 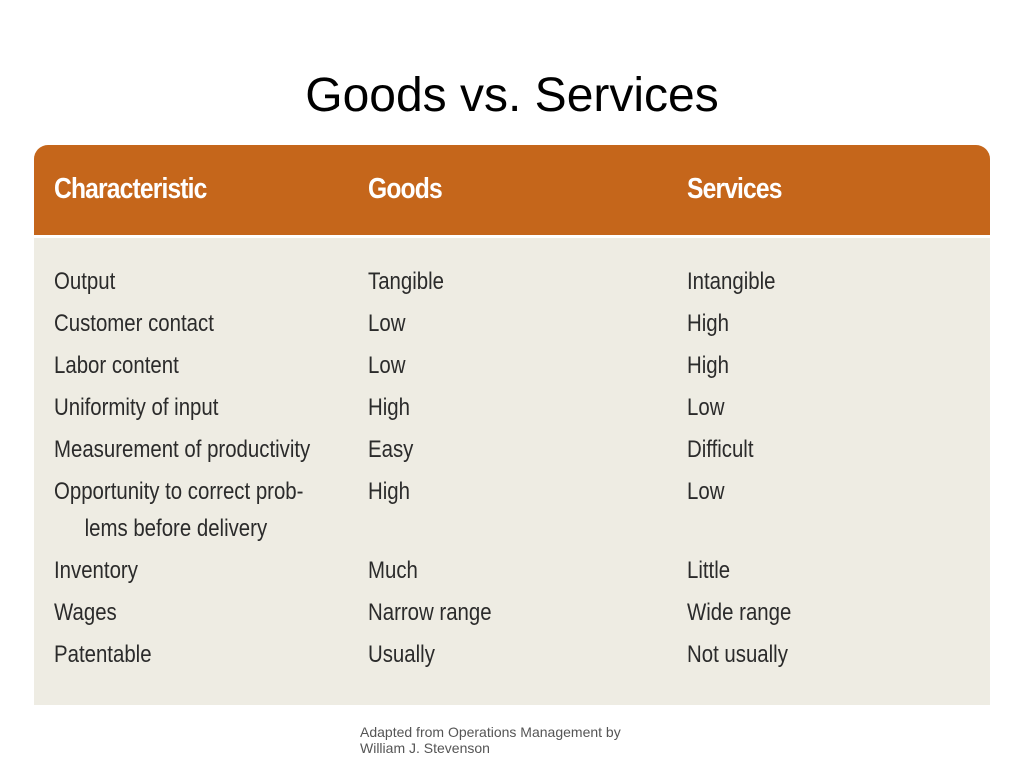 I want to click on table-cell: Patentable, so click(x=103, y=654).